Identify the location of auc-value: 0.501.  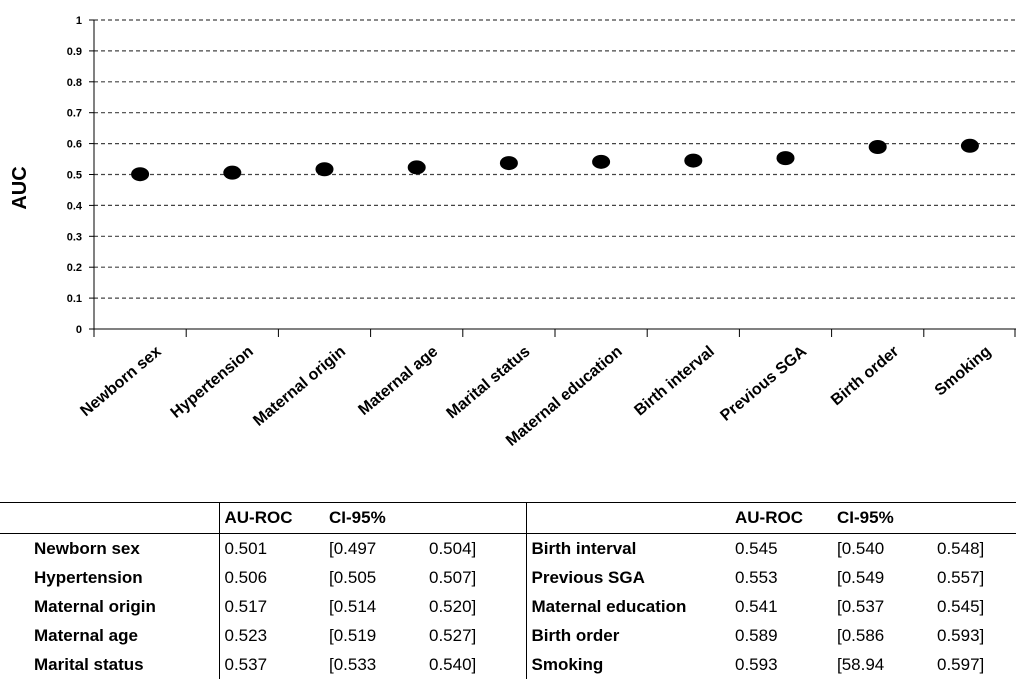
(273, 548).